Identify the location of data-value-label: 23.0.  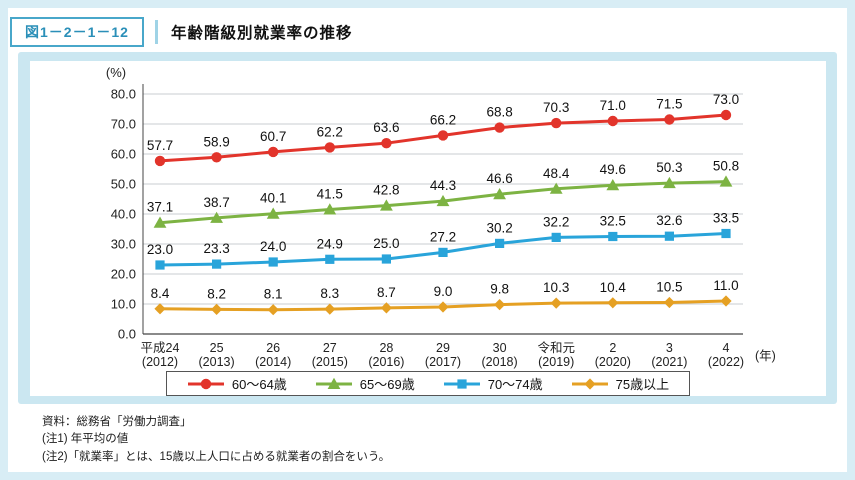
(160, 249).